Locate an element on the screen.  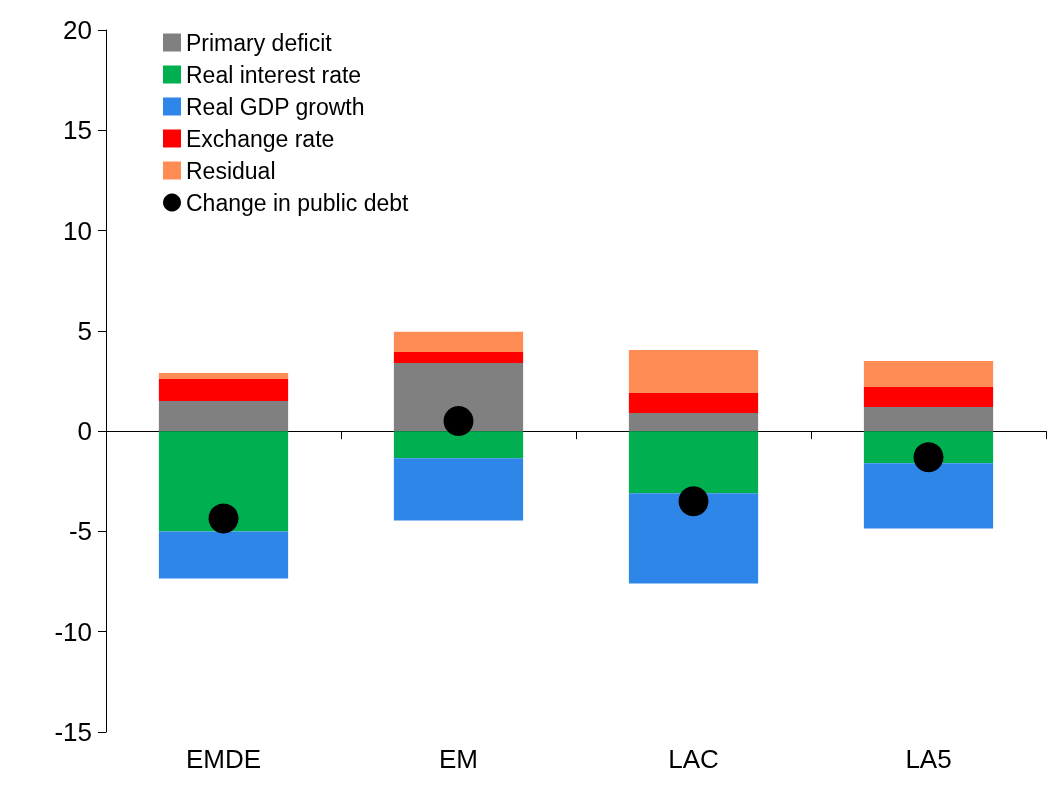
y-tick-label: 0 is located at coordinates (84, 431).